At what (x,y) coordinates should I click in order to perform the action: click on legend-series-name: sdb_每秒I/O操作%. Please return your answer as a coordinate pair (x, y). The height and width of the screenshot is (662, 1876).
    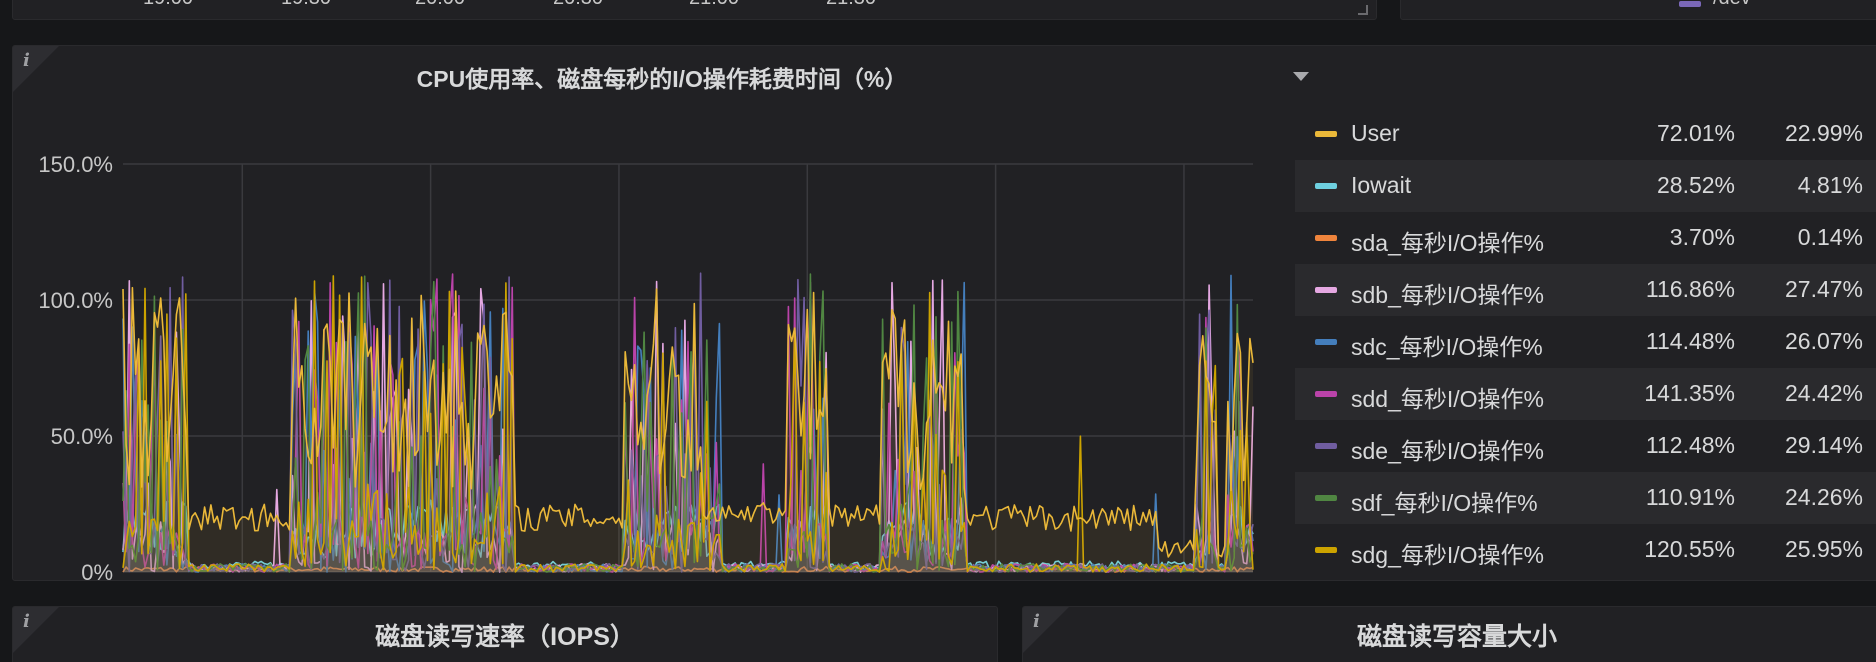
    Looking at the image, I should click on (1447, 295).